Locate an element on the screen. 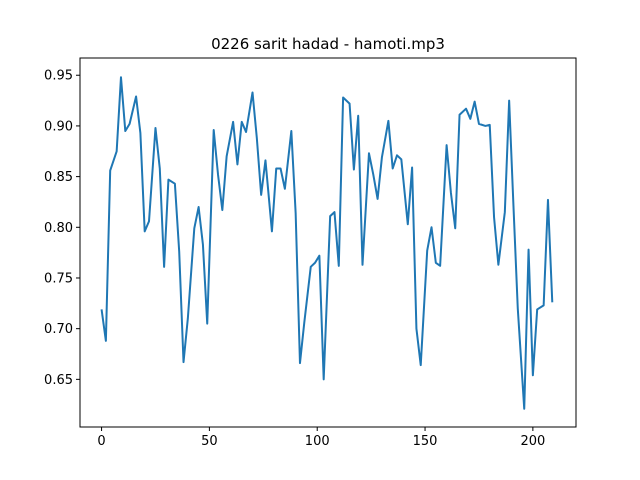 This screenshot has height=480, width=640. x-tick-label: 150 is located at coordinates (425, 441).